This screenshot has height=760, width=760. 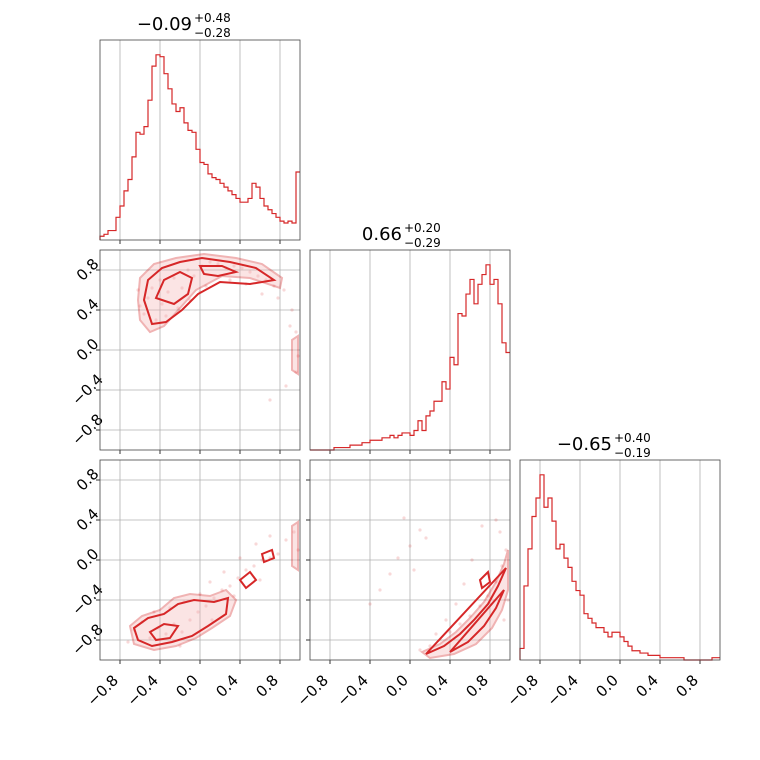 I want to click on x-tick-label: −0.8, so click(x=103, y=690).